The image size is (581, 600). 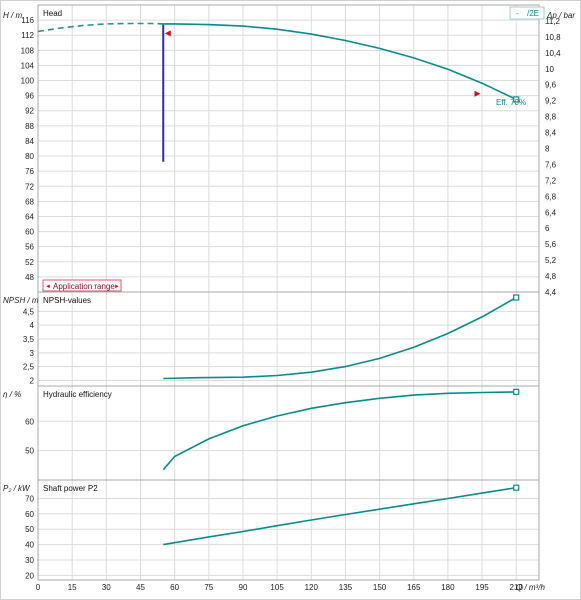 What do you see at coordinates (551, 101) in the screenshot?
I see `y-right-tick-label: 9,2` at bounding box center [551, 101].